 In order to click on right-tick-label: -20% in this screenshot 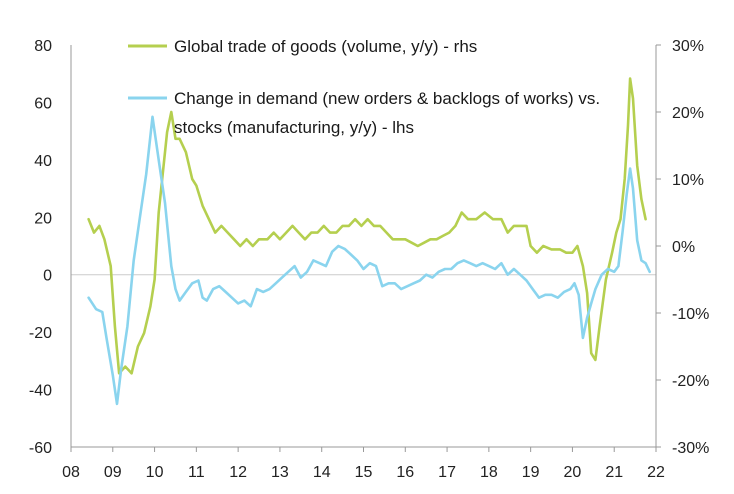, I will do `click(690, 381)`.